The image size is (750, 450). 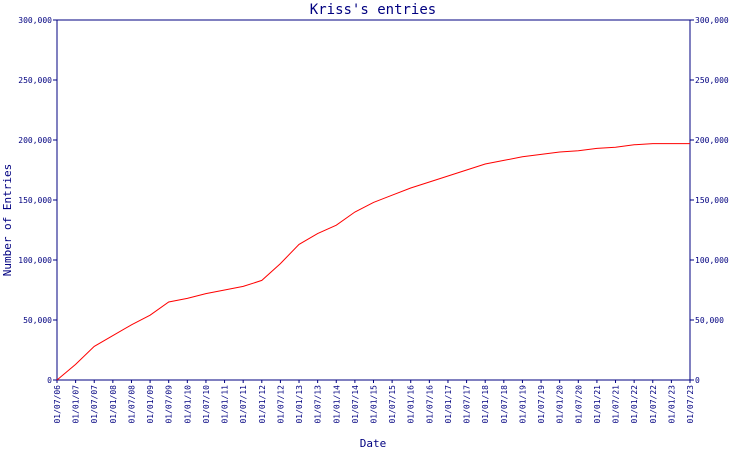 What do you see at coordinates (712, 20) in the screenshot?
I see `y-tick-label-right: 300,000` at bounding box center [712, 20].